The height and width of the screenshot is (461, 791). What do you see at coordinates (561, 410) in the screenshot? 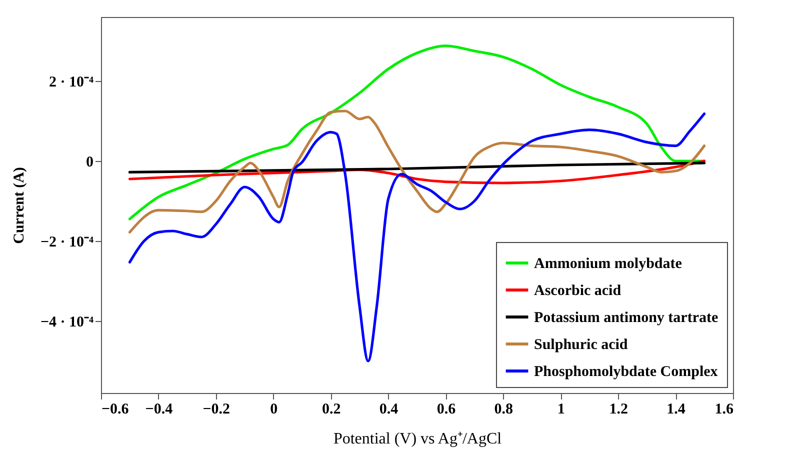
I see `x-tick-label: 1` at bounding box center [561, 410].